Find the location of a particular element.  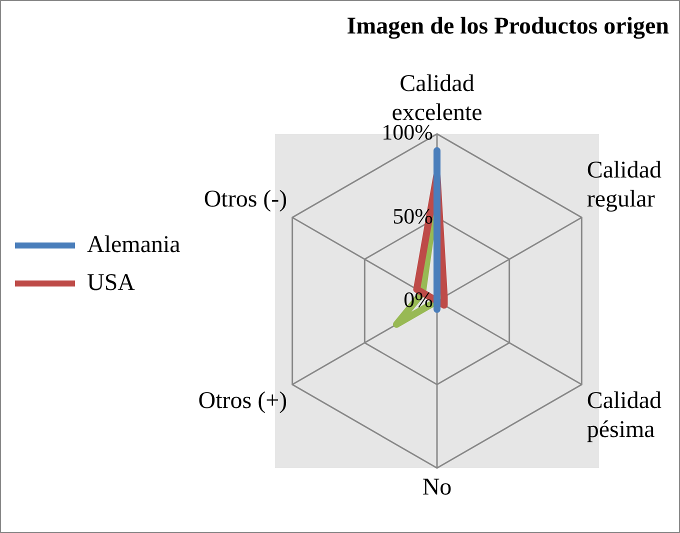

spoke-label: No is located at coordinates (437, 487).